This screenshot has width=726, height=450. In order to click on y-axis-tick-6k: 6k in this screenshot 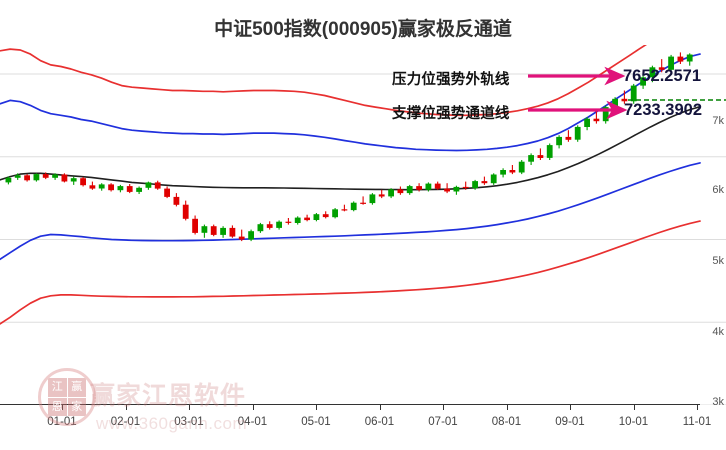, I will do `click(718, 190)`.